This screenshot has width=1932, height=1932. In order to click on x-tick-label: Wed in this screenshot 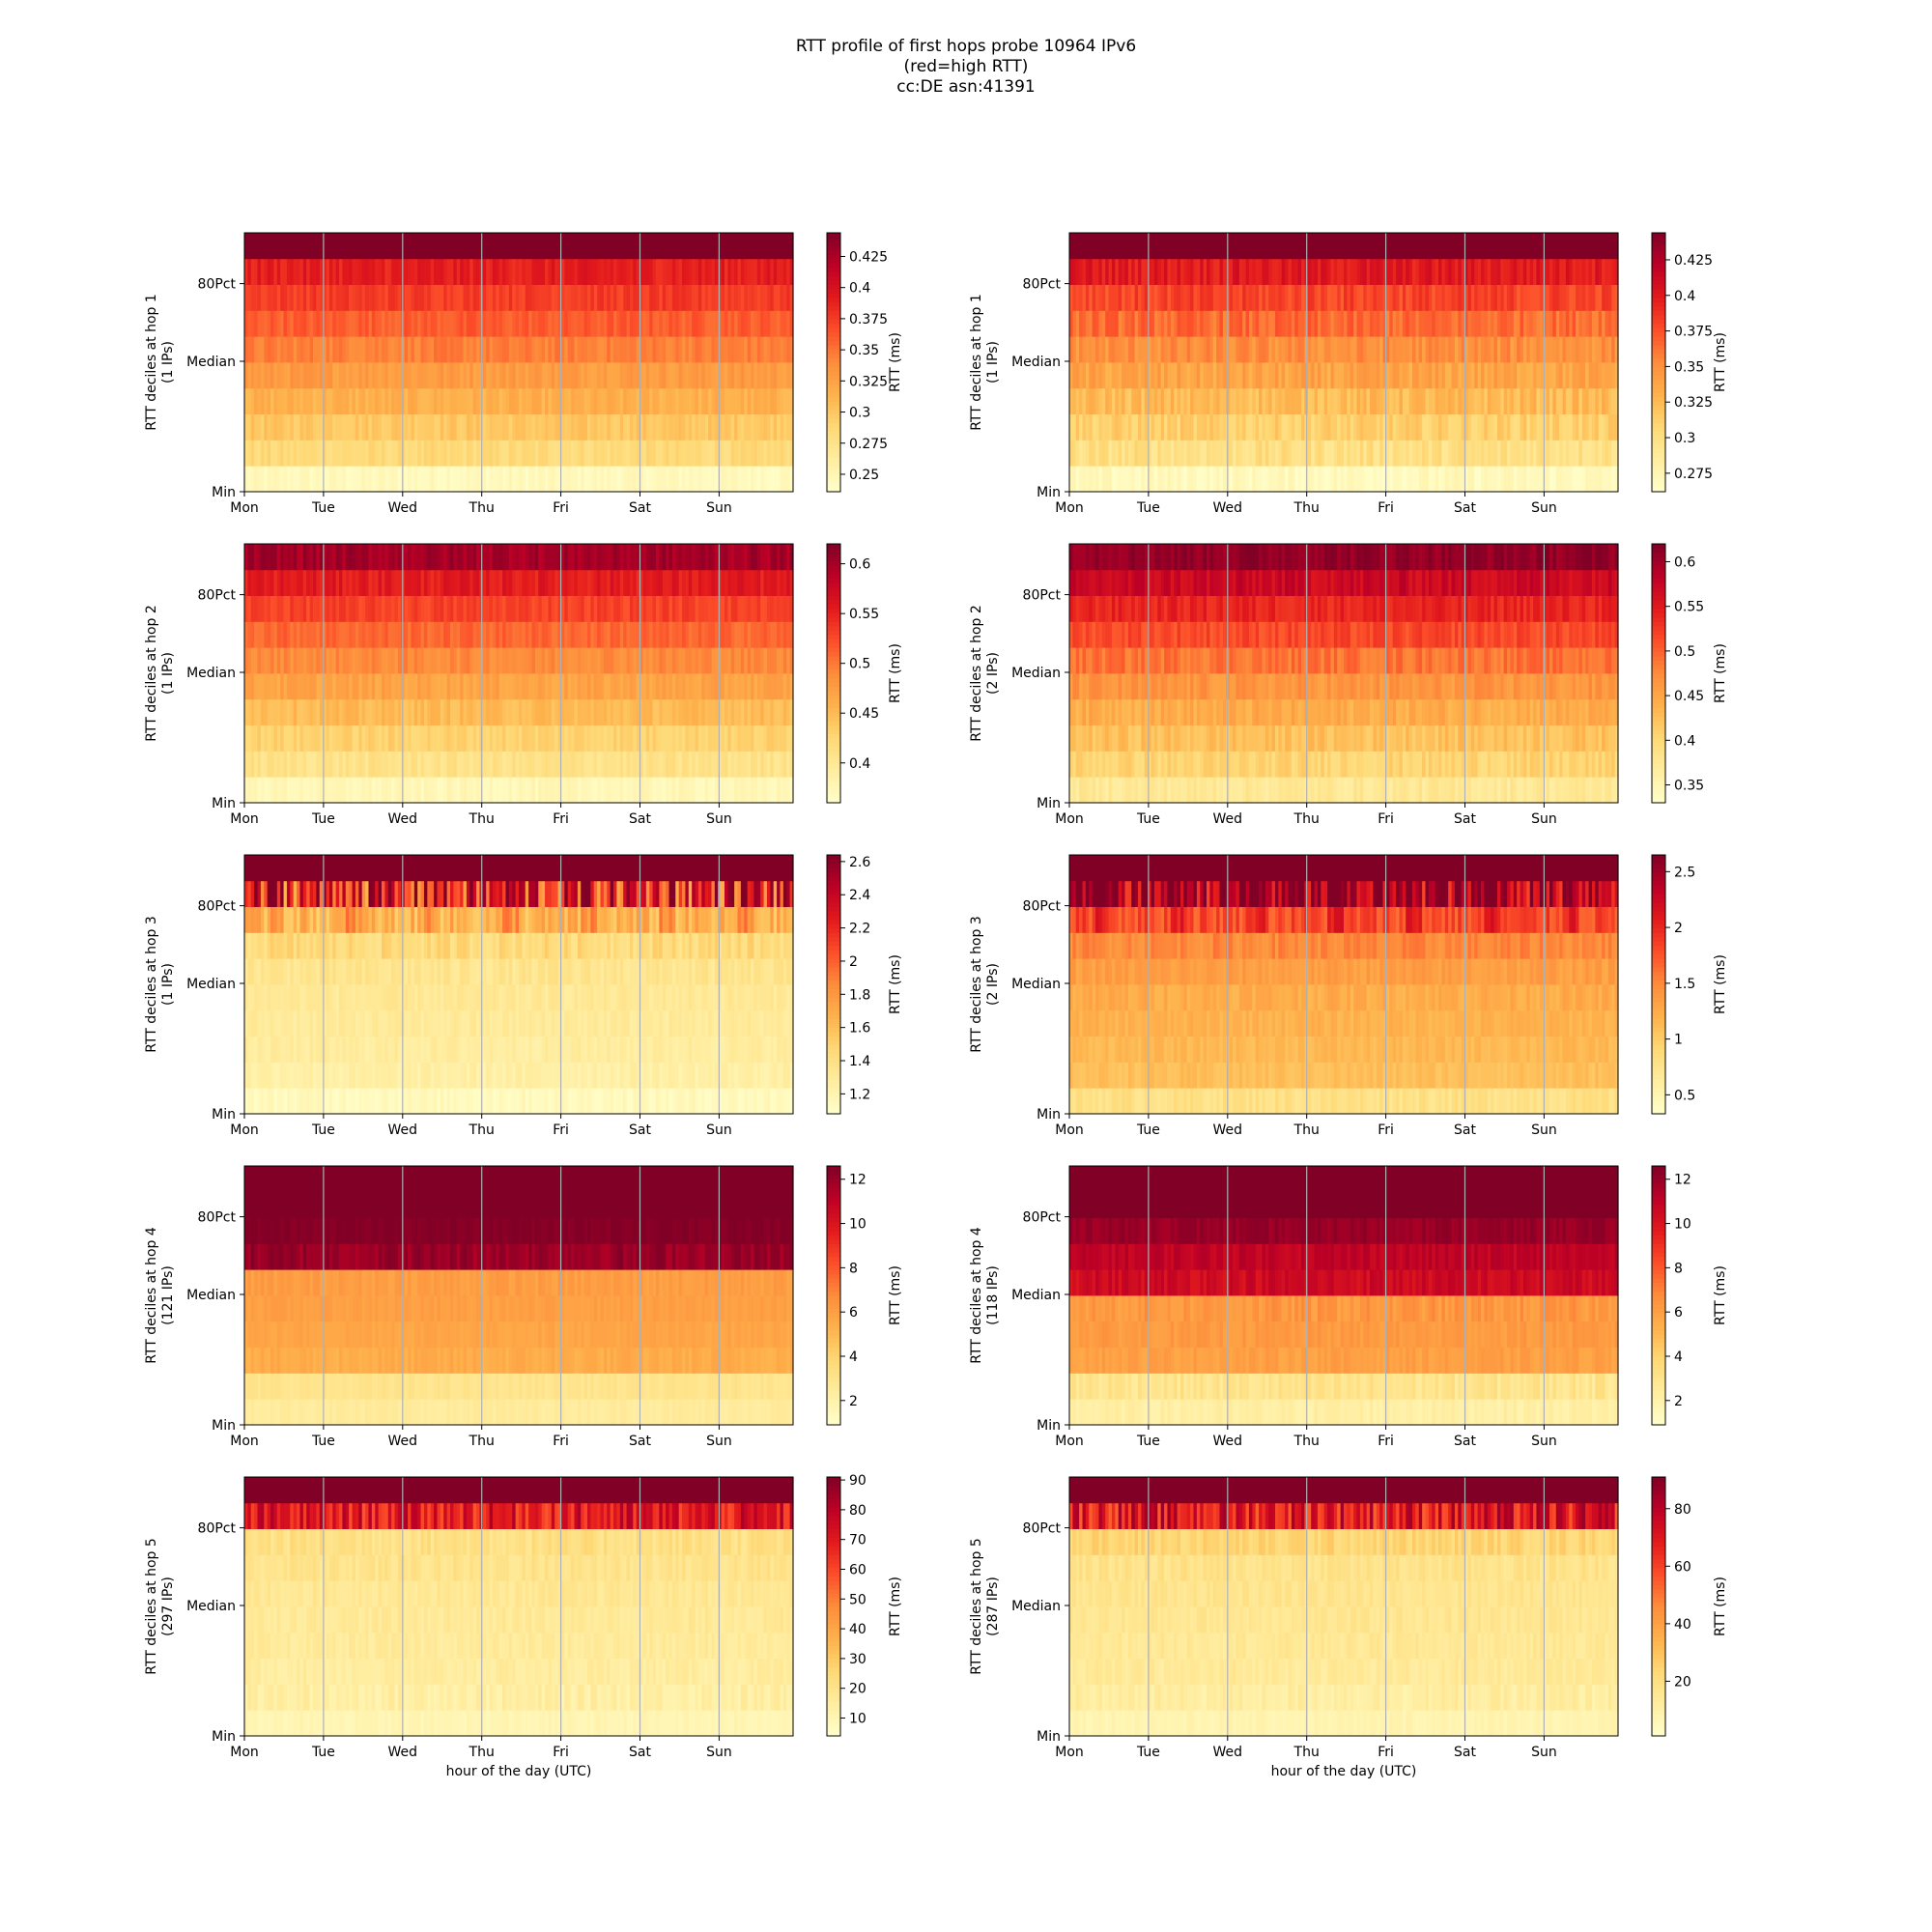, I will do `click(1228, 508)`.